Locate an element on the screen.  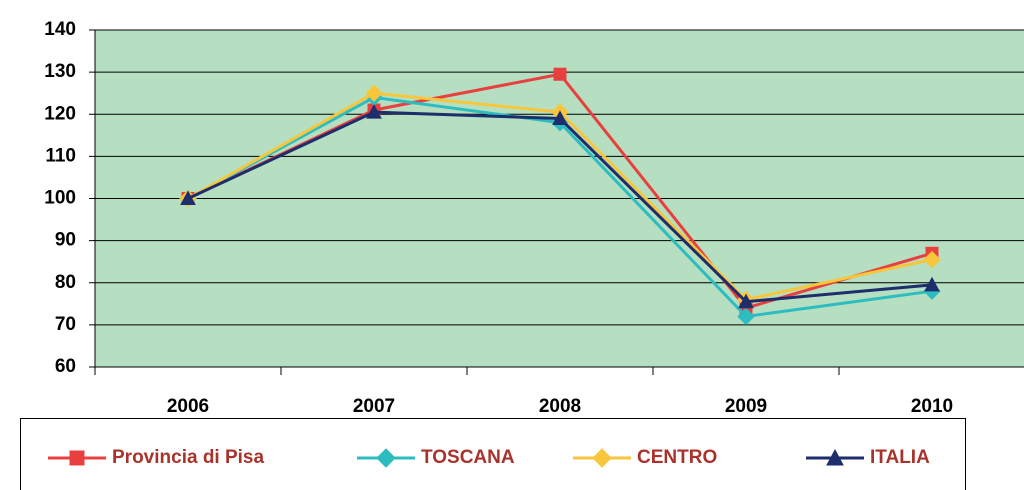
legend-box is located at coordinates (493, 454).